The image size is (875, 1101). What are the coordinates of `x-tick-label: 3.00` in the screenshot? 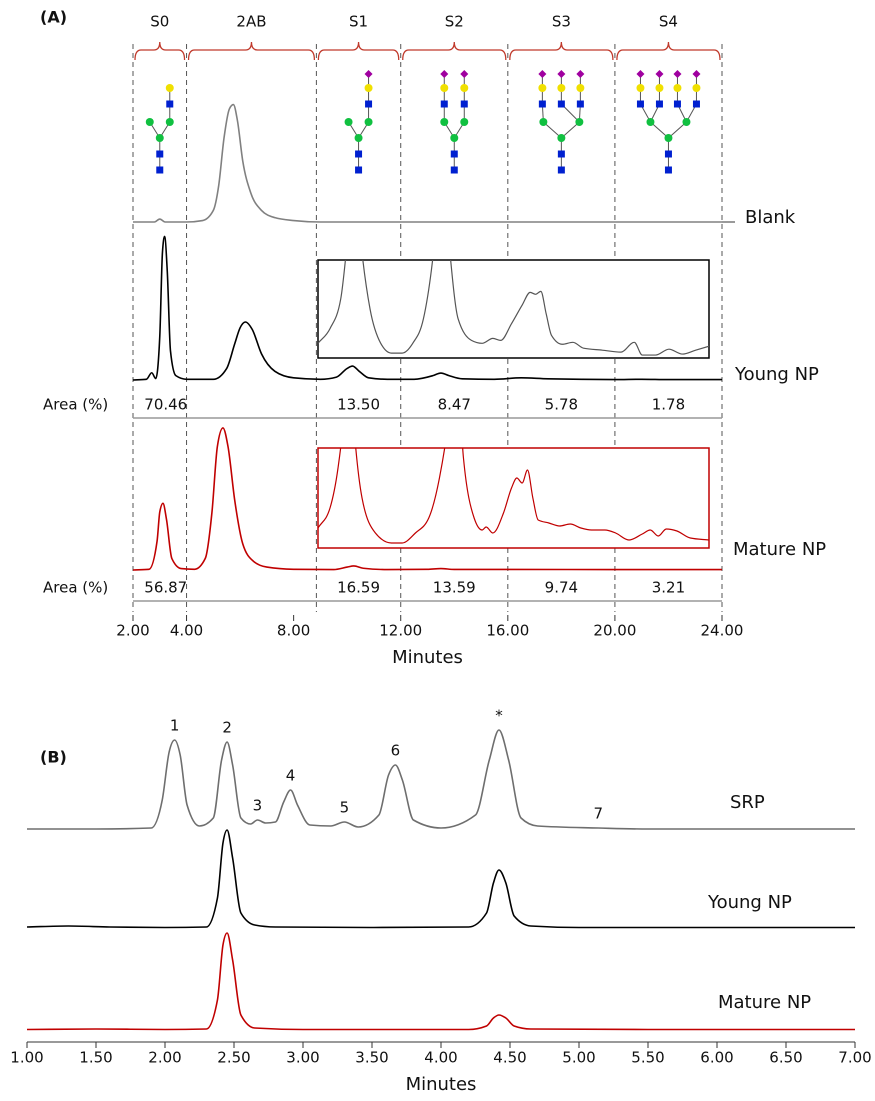 It's located at (302, 1058).